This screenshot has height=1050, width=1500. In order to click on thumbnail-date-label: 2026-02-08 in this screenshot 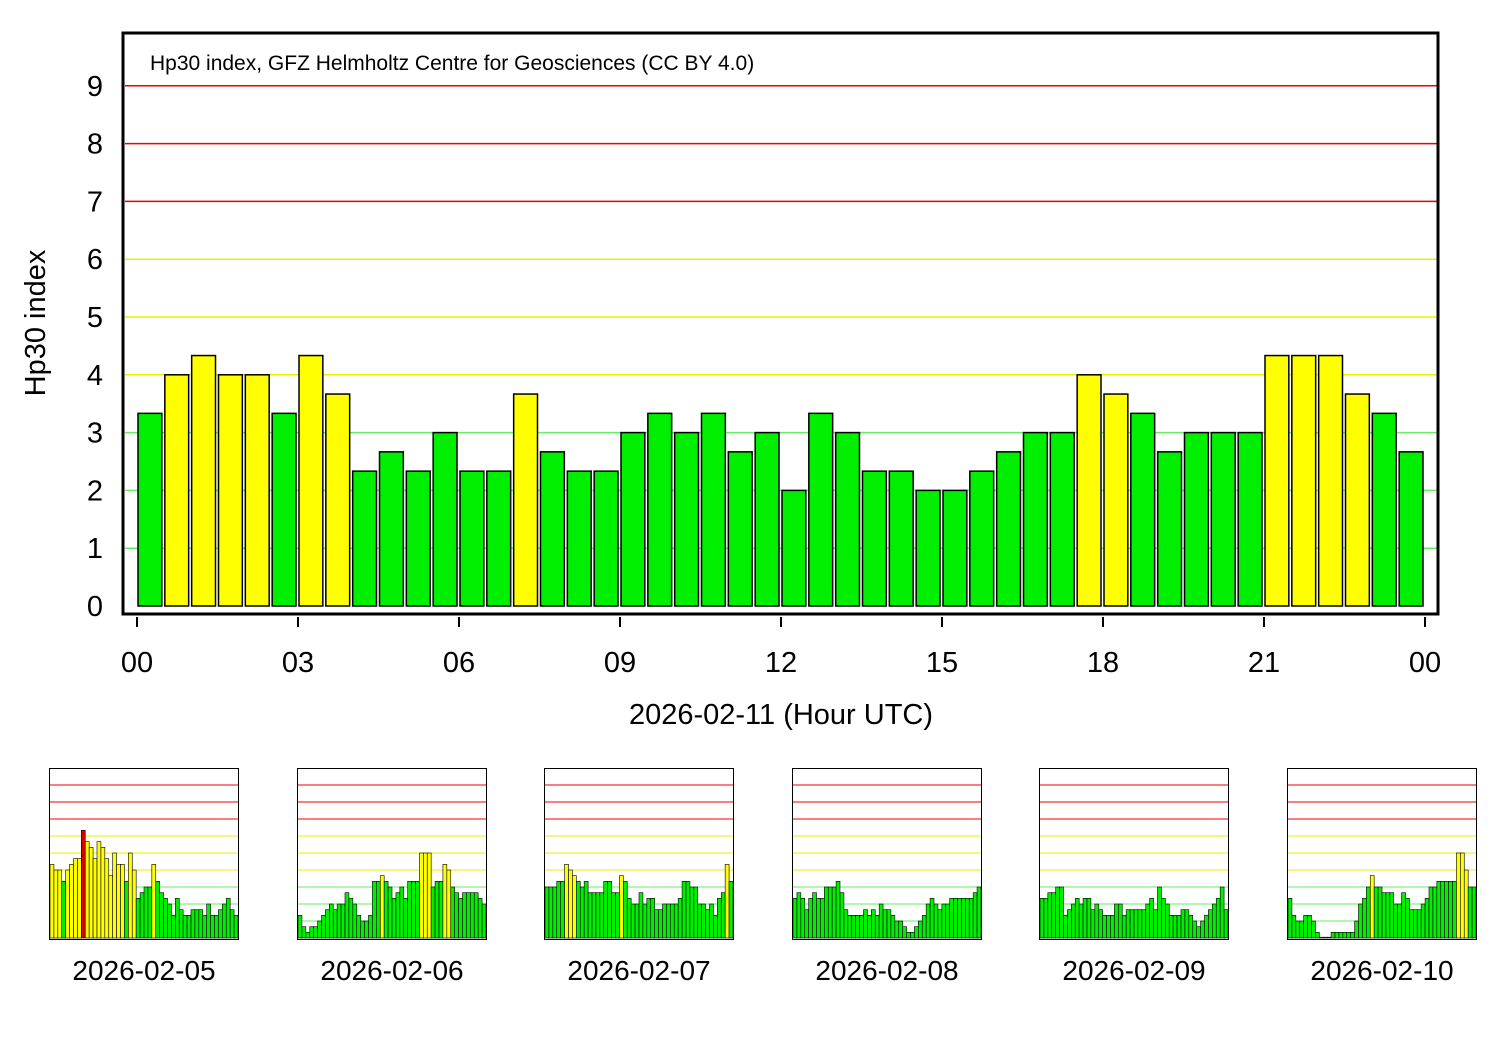, I will do `click(887, 970)`.